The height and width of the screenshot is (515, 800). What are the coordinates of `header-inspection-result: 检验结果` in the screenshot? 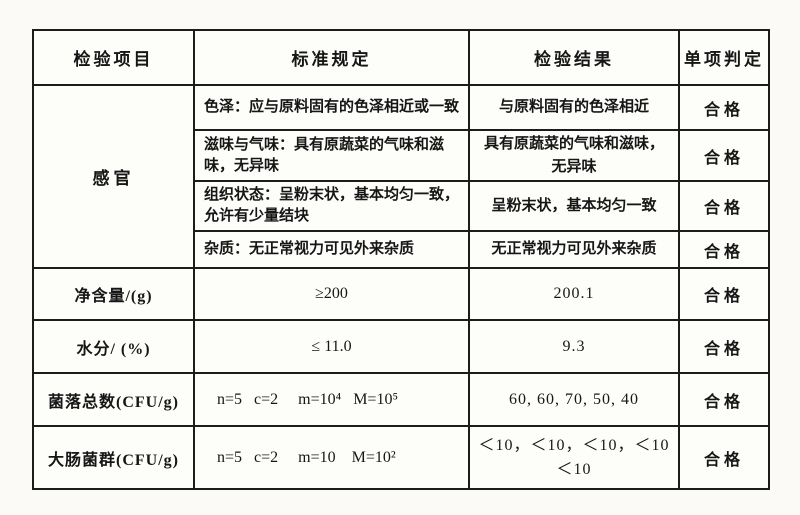 It's located at (574, 57).